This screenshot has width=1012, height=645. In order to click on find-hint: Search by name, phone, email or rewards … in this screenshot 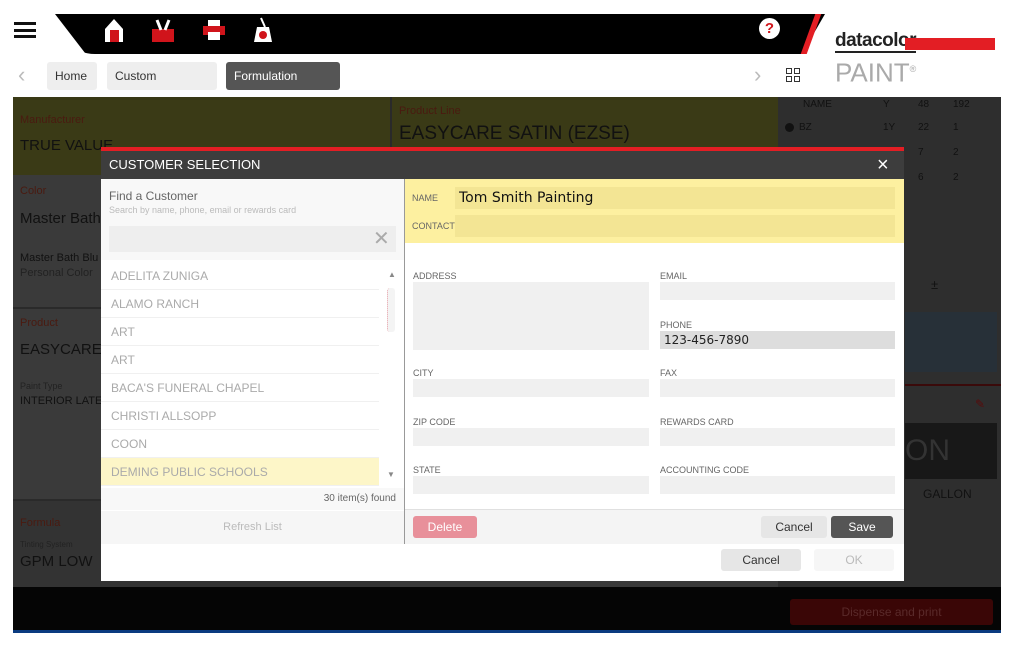, I will do `click(203, 210)`.